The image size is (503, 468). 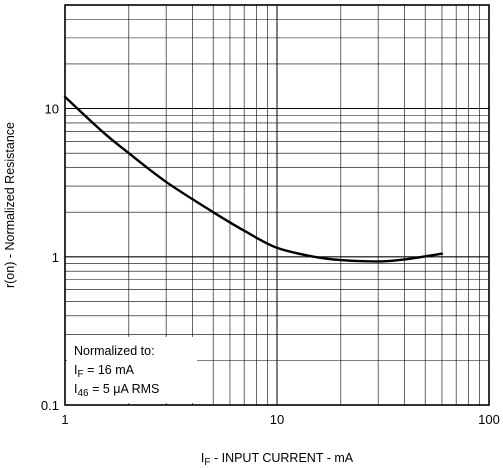 What do you see at coordinates (50, 405) in the screenshot?
I see `y-tick-label: 0.1` at bounding box center [50, 405].